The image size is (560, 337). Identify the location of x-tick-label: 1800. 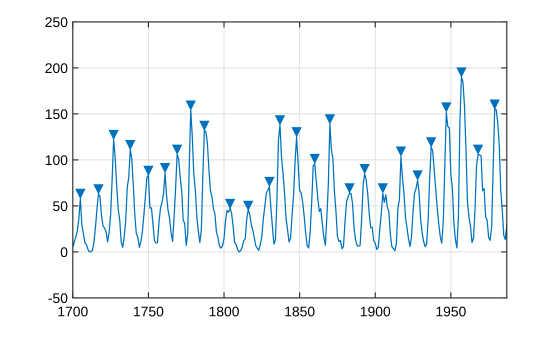
(224, 311).